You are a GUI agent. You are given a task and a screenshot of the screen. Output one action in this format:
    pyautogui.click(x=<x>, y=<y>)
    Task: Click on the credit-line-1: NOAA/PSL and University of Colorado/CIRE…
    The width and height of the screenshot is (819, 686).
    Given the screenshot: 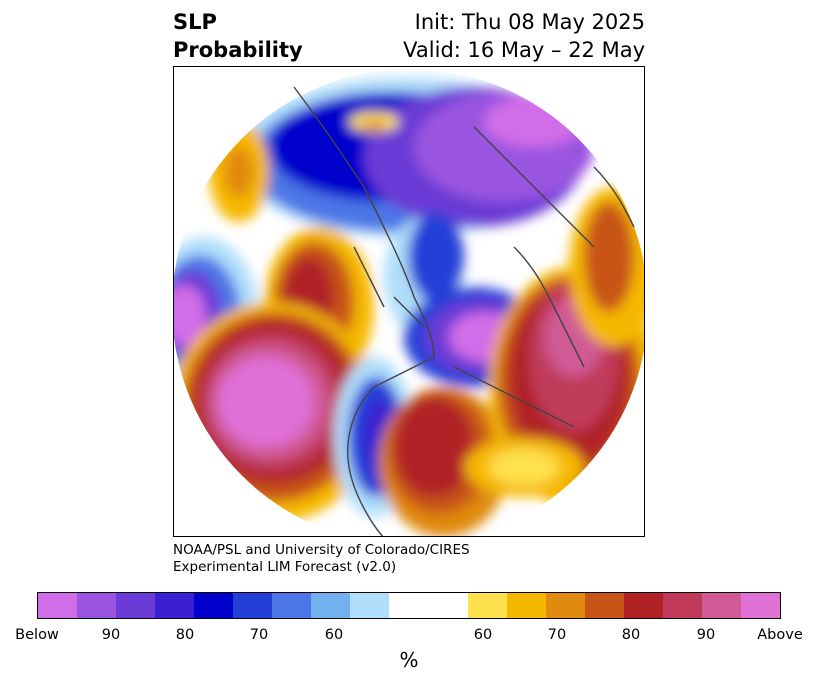 What is the action you would take?
    pyautogui.click(x=321, y=550)
    